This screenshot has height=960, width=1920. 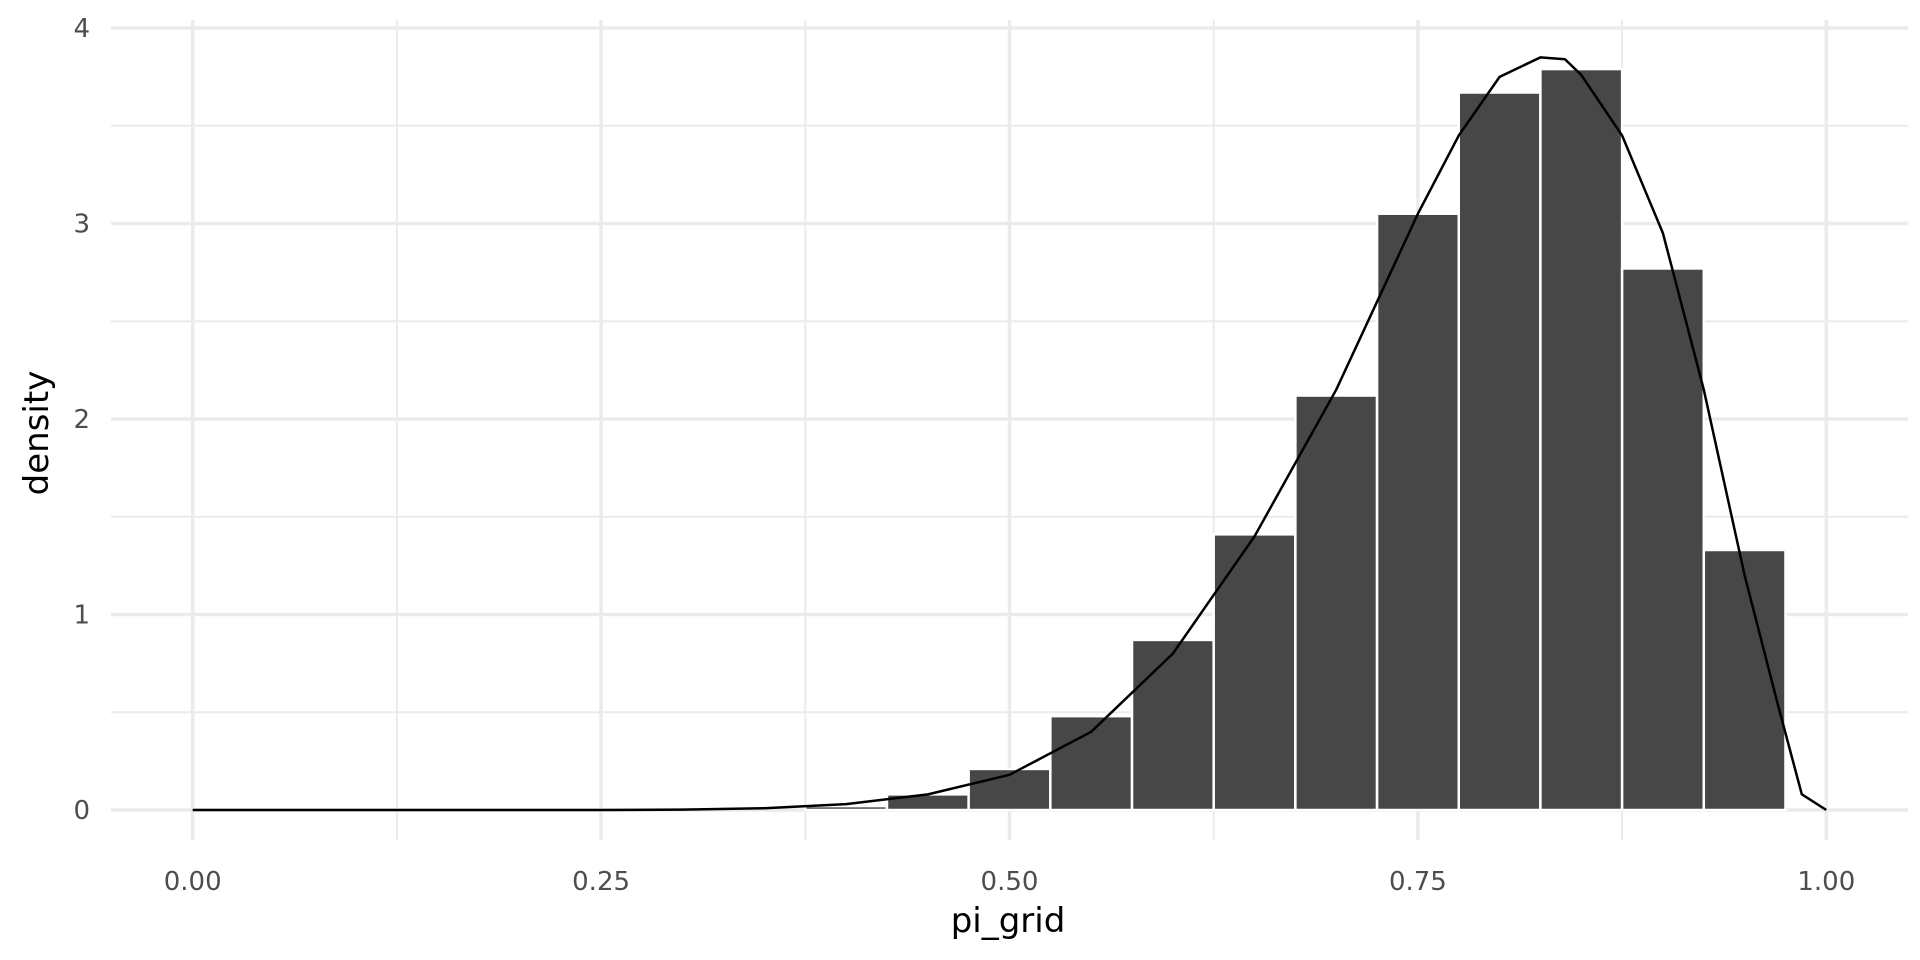 What do you see at coordinates (1418, 882) in the screenshot?
I see `x-tick-label: 0.75` at bounding box center [1418, 882].